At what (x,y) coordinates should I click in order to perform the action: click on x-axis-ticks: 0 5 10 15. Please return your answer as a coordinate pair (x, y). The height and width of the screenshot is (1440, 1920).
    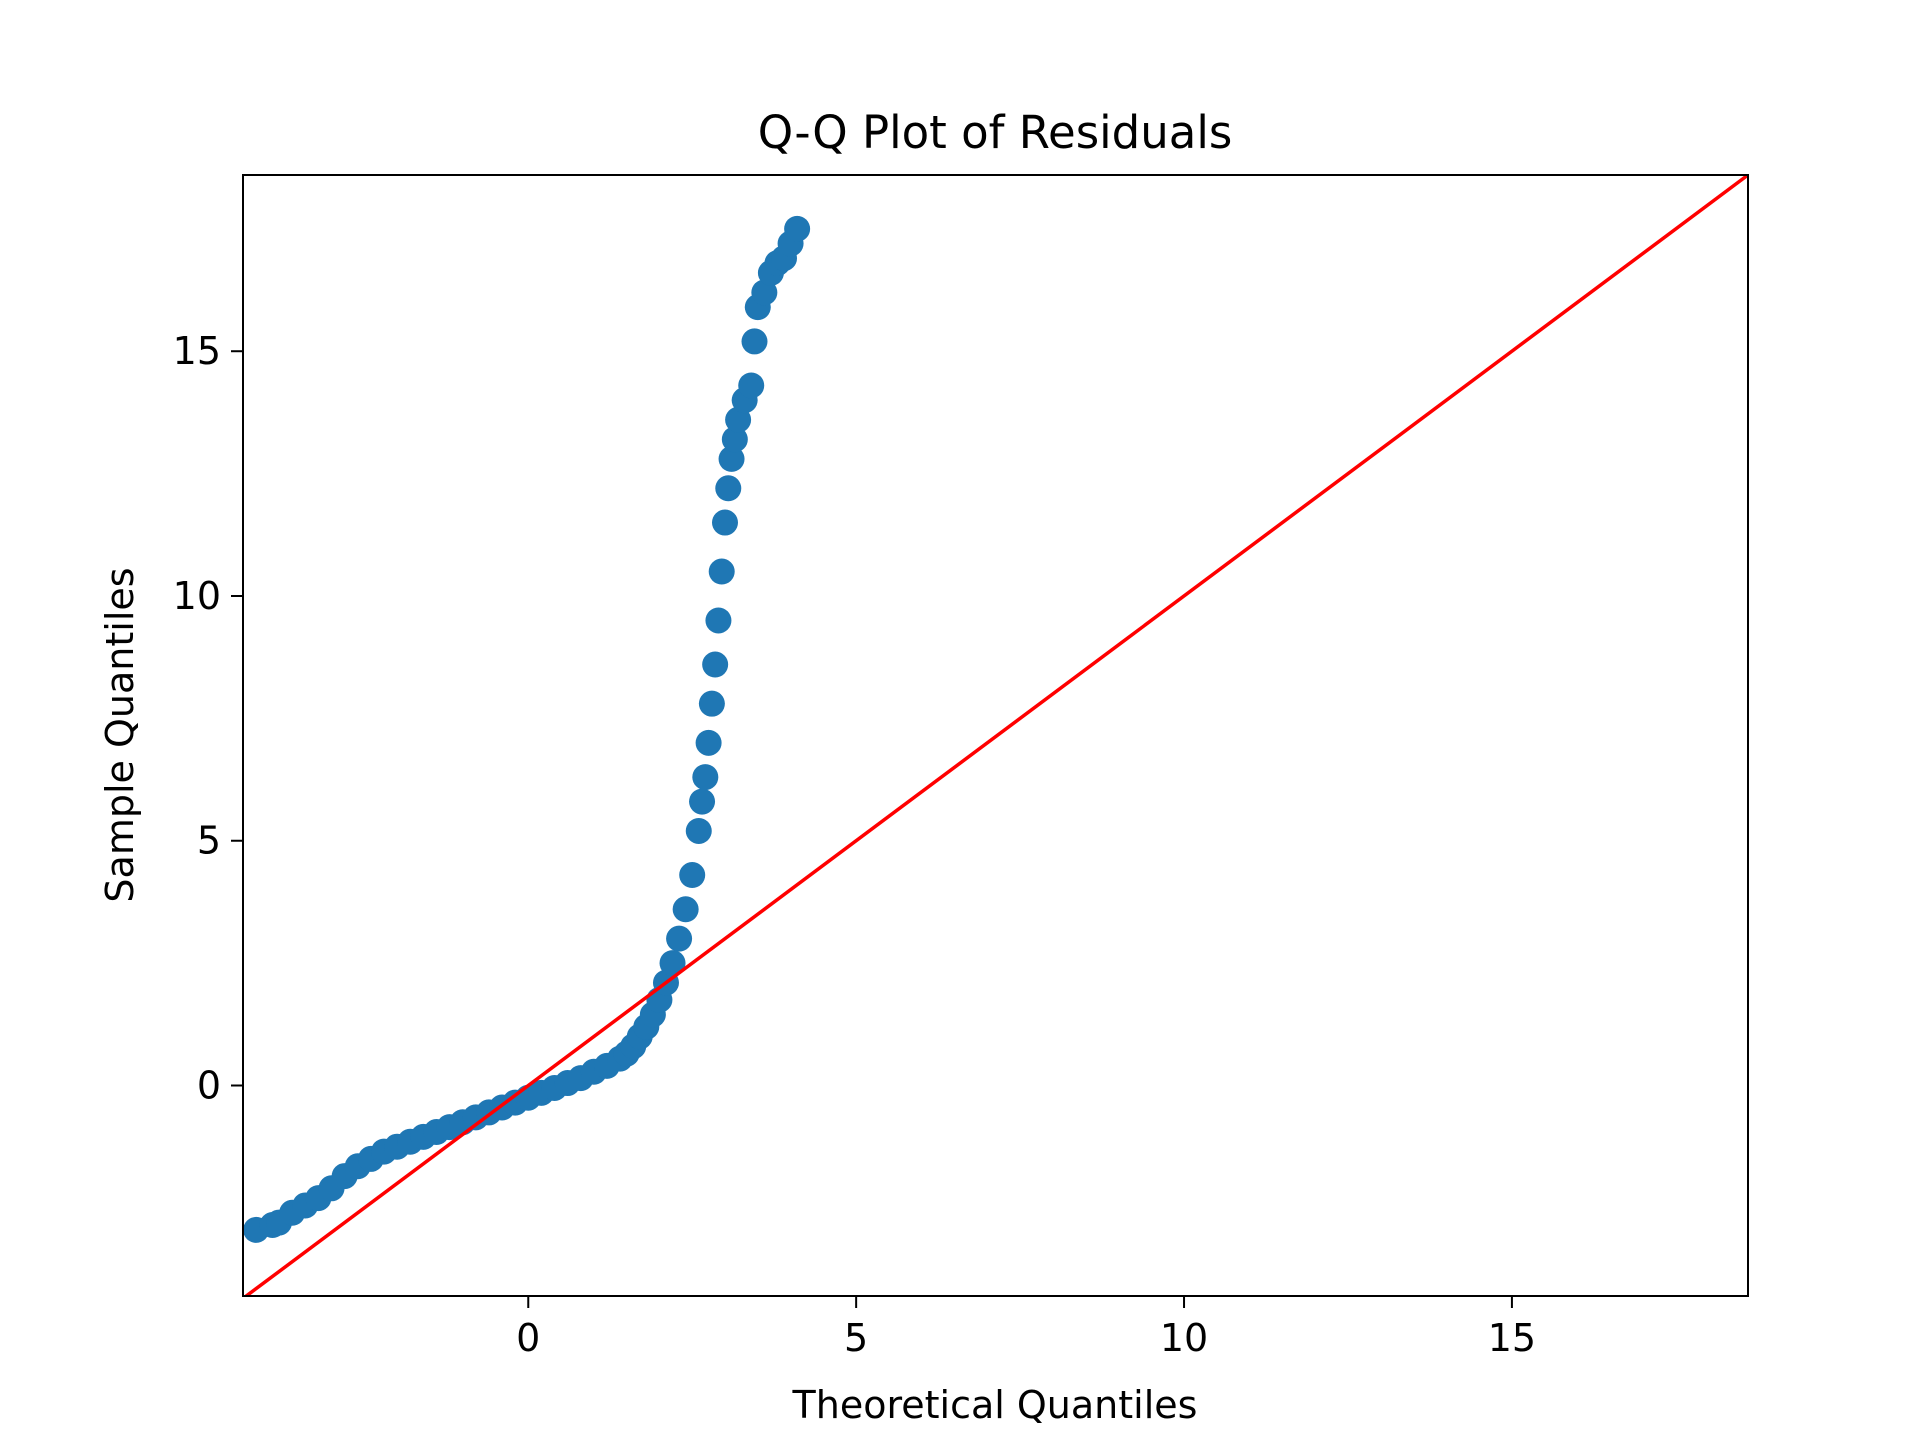
    Looking at the image, I should click on (1026, 1328).